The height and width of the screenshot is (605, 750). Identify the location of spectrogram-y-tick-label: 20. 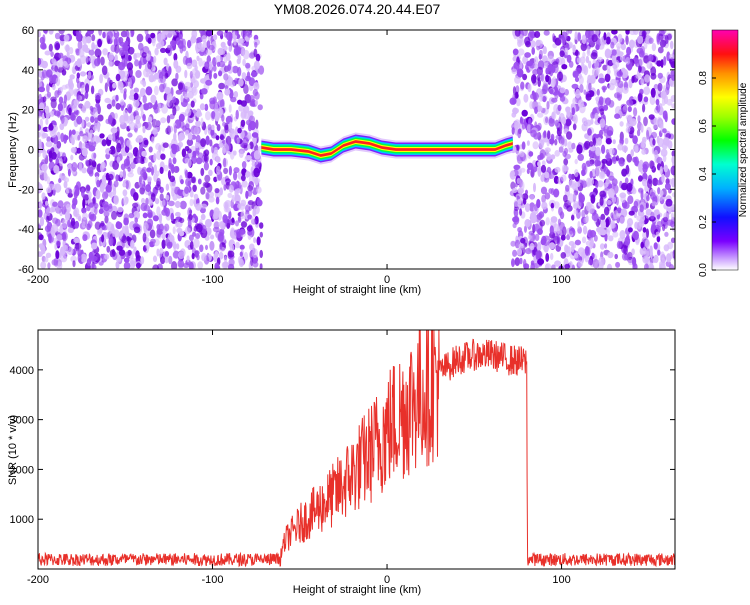
(28, 111).